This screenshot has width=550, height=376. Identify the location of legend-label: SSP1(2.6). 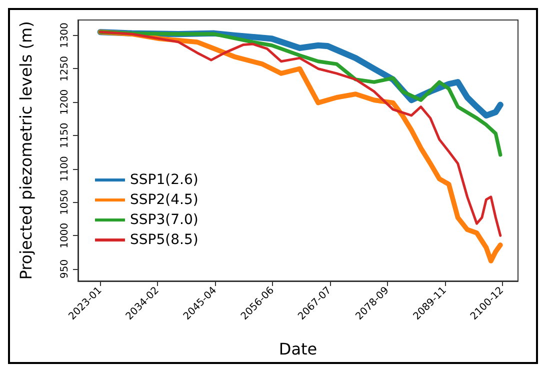
(164, 180).